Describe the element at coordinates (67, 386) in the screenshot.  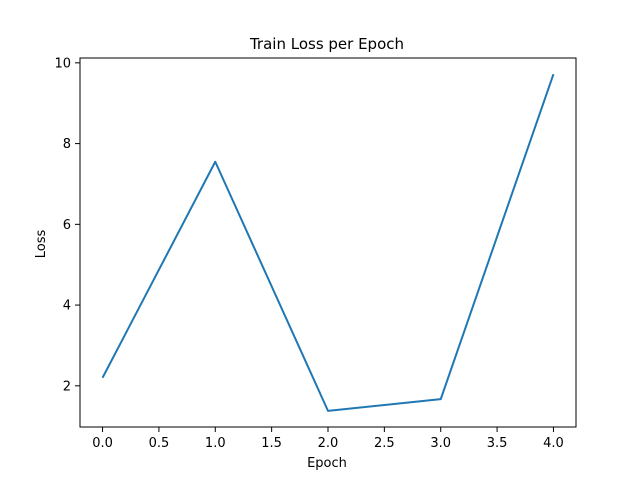
I see `y-tick-label: 2` at that location.